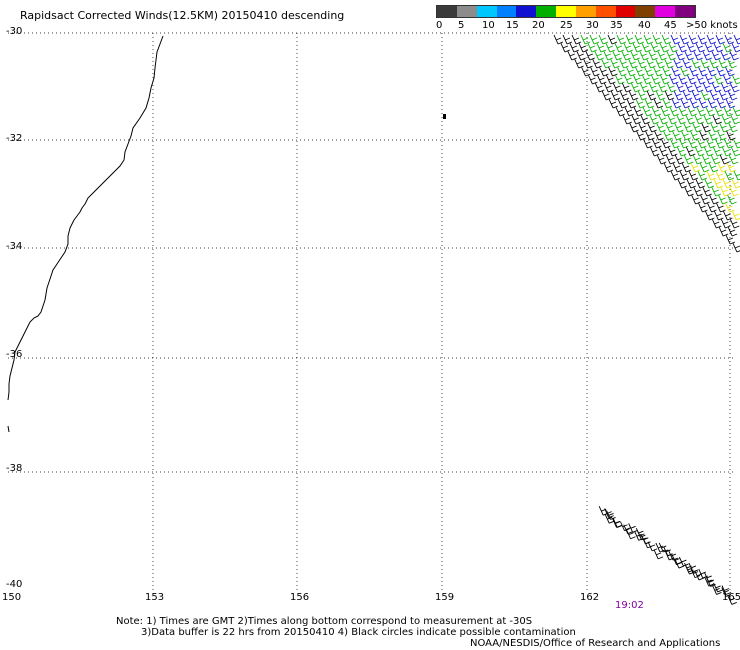 The image size is (740, 650). Describe the element at coordinates (85, 218) in the screenshot. I see `coastline` at that location.